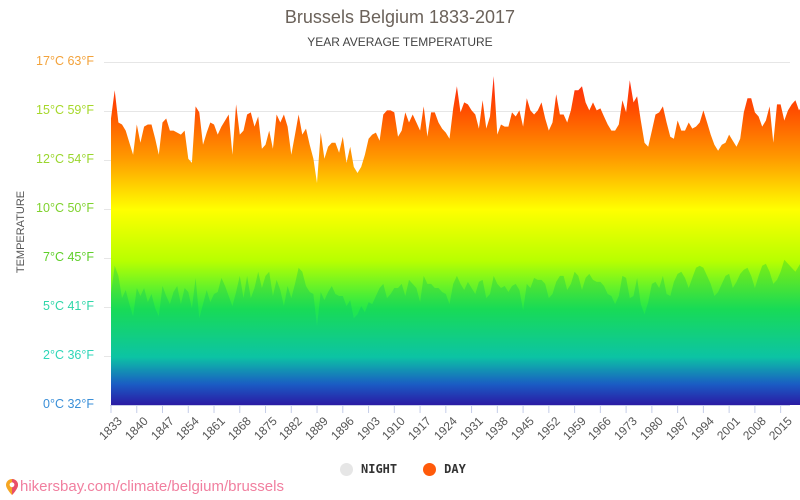 This screenshot has width=800, height=500. What do you see at coordinates (152, 486) in the screenshot?
I see `source-link-text: hikersbay.com/climate/belgium/brussels` at bounding box center [152, 486].